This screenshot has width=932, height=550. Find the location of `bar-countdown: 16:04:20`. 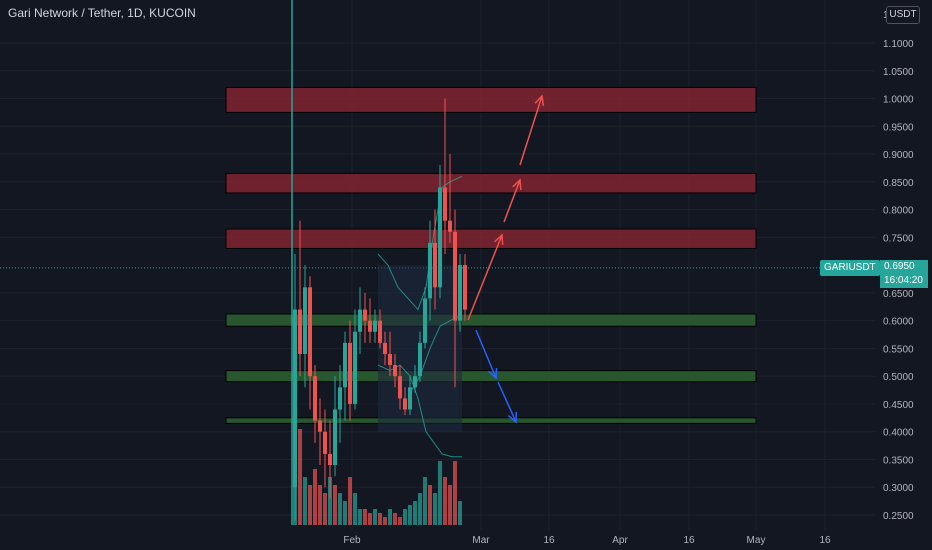

bar-countdown: 16:04:20 is located at coordinates (903, 280).